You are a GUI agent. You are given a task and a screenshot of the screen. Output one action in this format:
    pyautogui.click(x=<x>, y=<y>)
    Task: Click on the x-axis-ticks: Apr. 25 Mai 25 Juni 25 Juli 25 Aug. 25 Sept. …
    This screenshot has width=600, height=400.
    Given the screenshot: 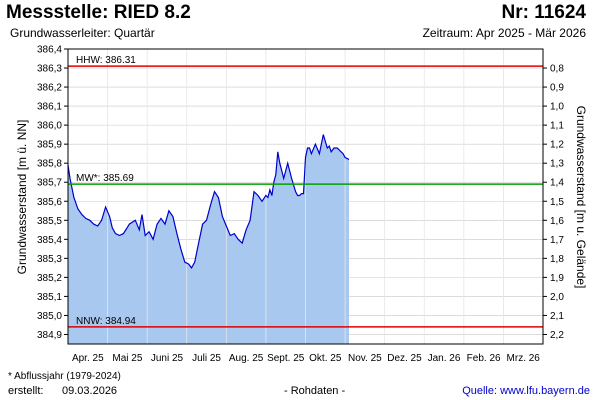 What is the action you would take?
    pyautogui.click(x=306, y=358)
    